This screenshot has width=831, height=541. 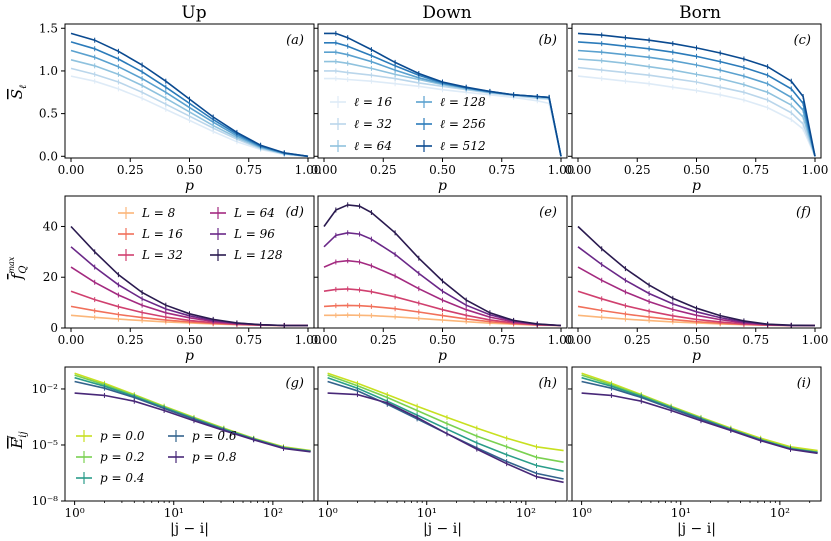 I want to click on series-line--128, so click(x=696, y=103).